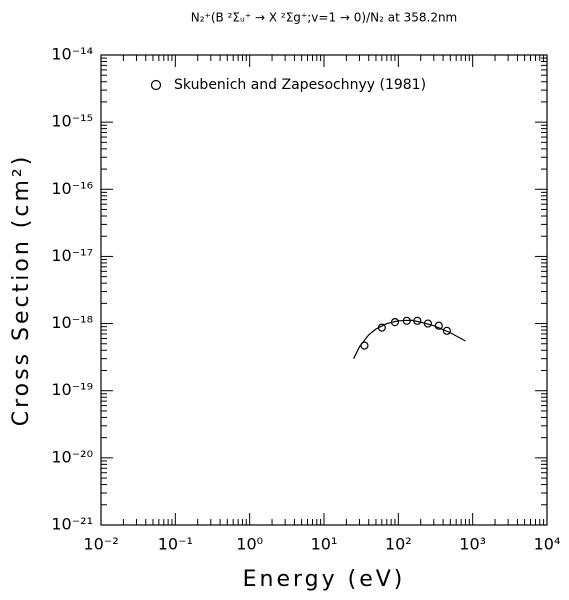  Describe the element at coordinates (300, 85) in the screenshot. I see `legend-label: Skubenich and Zapesochnyy (1981)` at that location.